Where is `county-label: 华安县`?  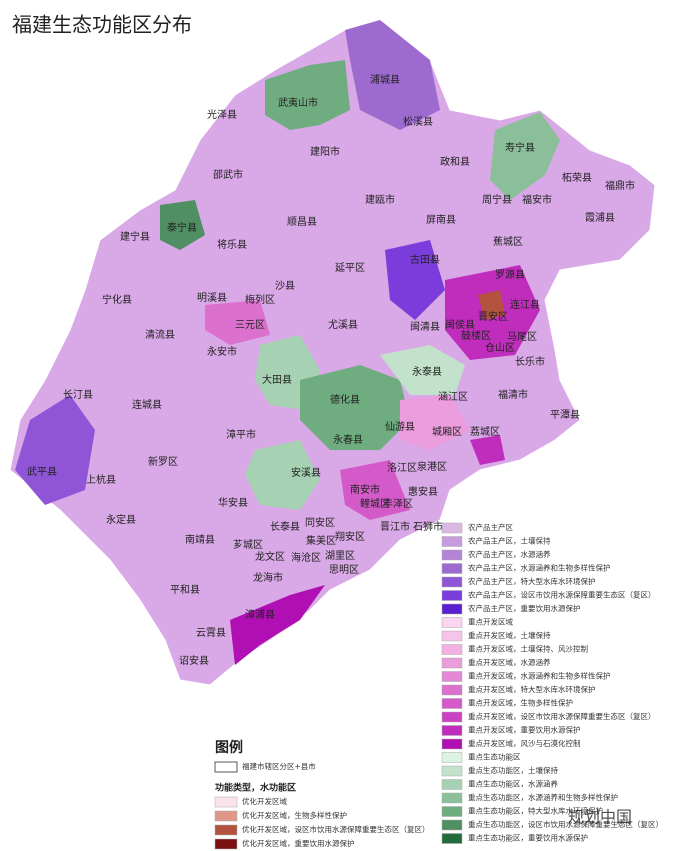 county-label: 华安县 is located at coordinates (233, 502).